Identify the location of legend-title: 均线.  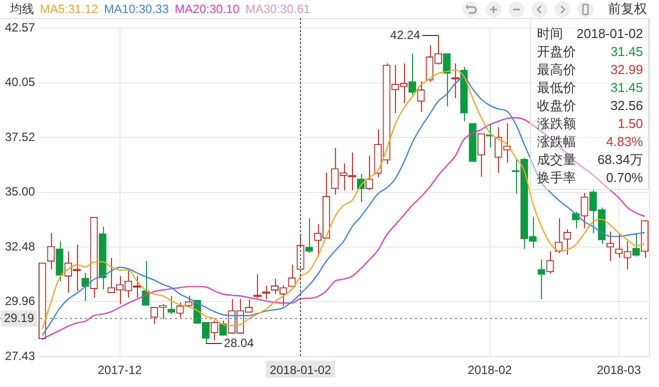
(22, 9).